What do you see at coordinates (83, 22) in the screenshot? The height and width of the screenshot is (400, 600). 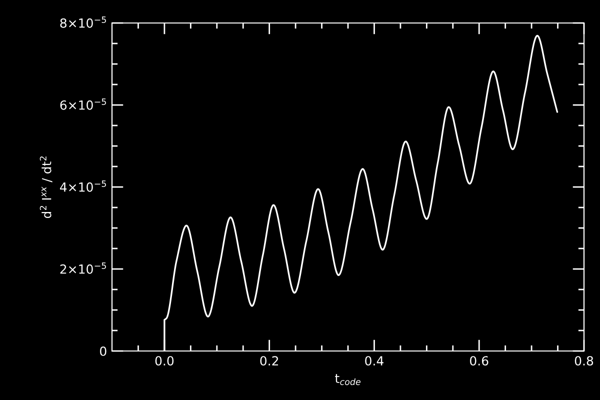 I see `y-tick-label: 8×10$^{−5}$` at bounding box center [83, 22].